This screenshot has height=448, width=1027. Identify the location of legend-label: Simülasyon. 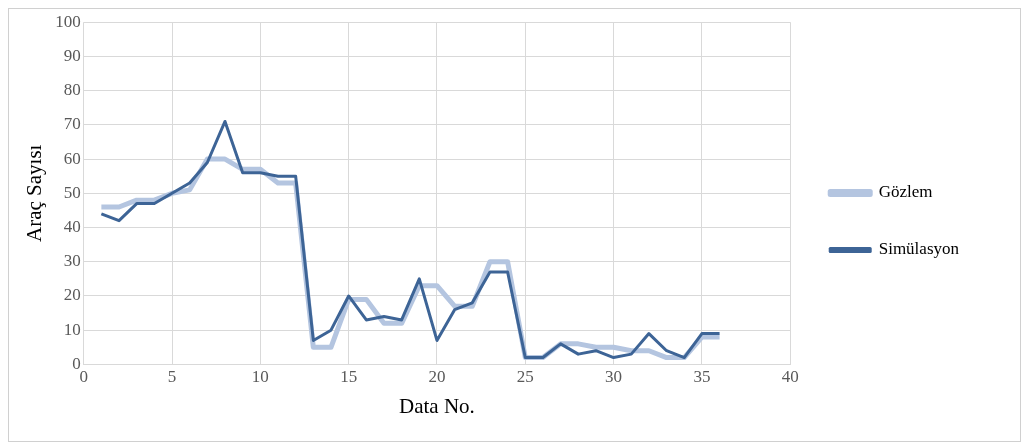
(919, 249).